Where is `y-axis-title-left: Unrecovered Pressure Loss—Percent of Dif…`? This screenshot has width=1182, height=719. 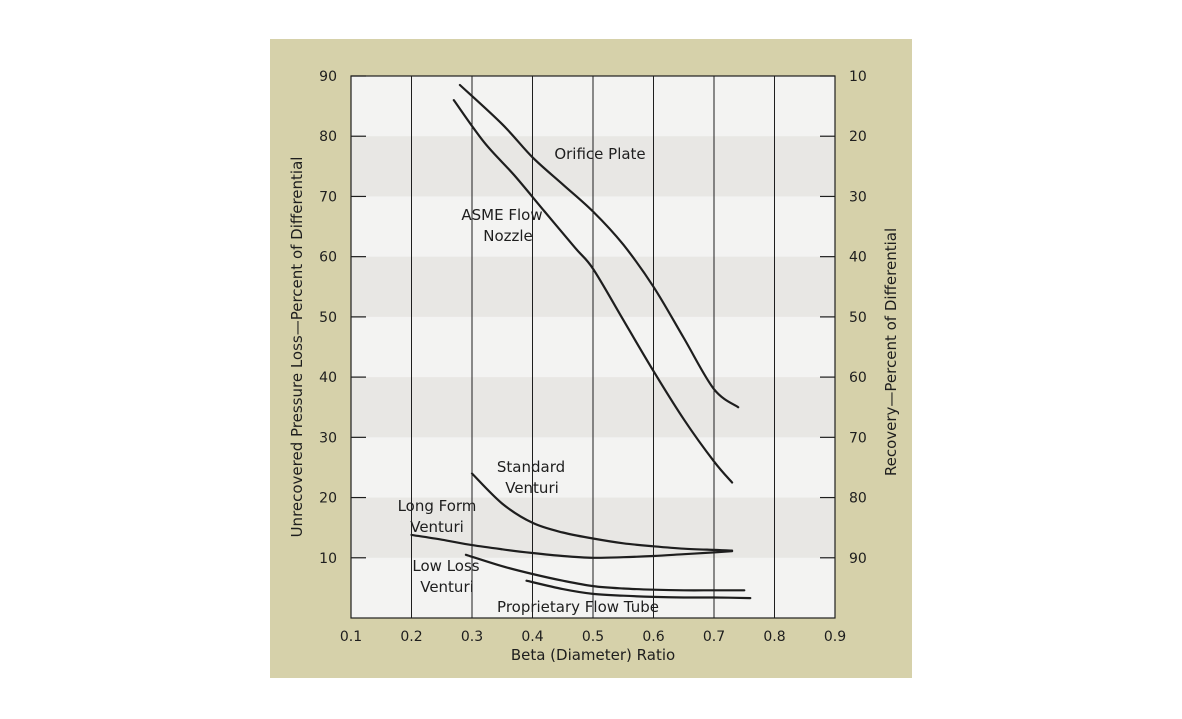 y-axis-title-left: Unrecovered Pressure Loss—Percent of Dif… is located at coordinates (297, 347).